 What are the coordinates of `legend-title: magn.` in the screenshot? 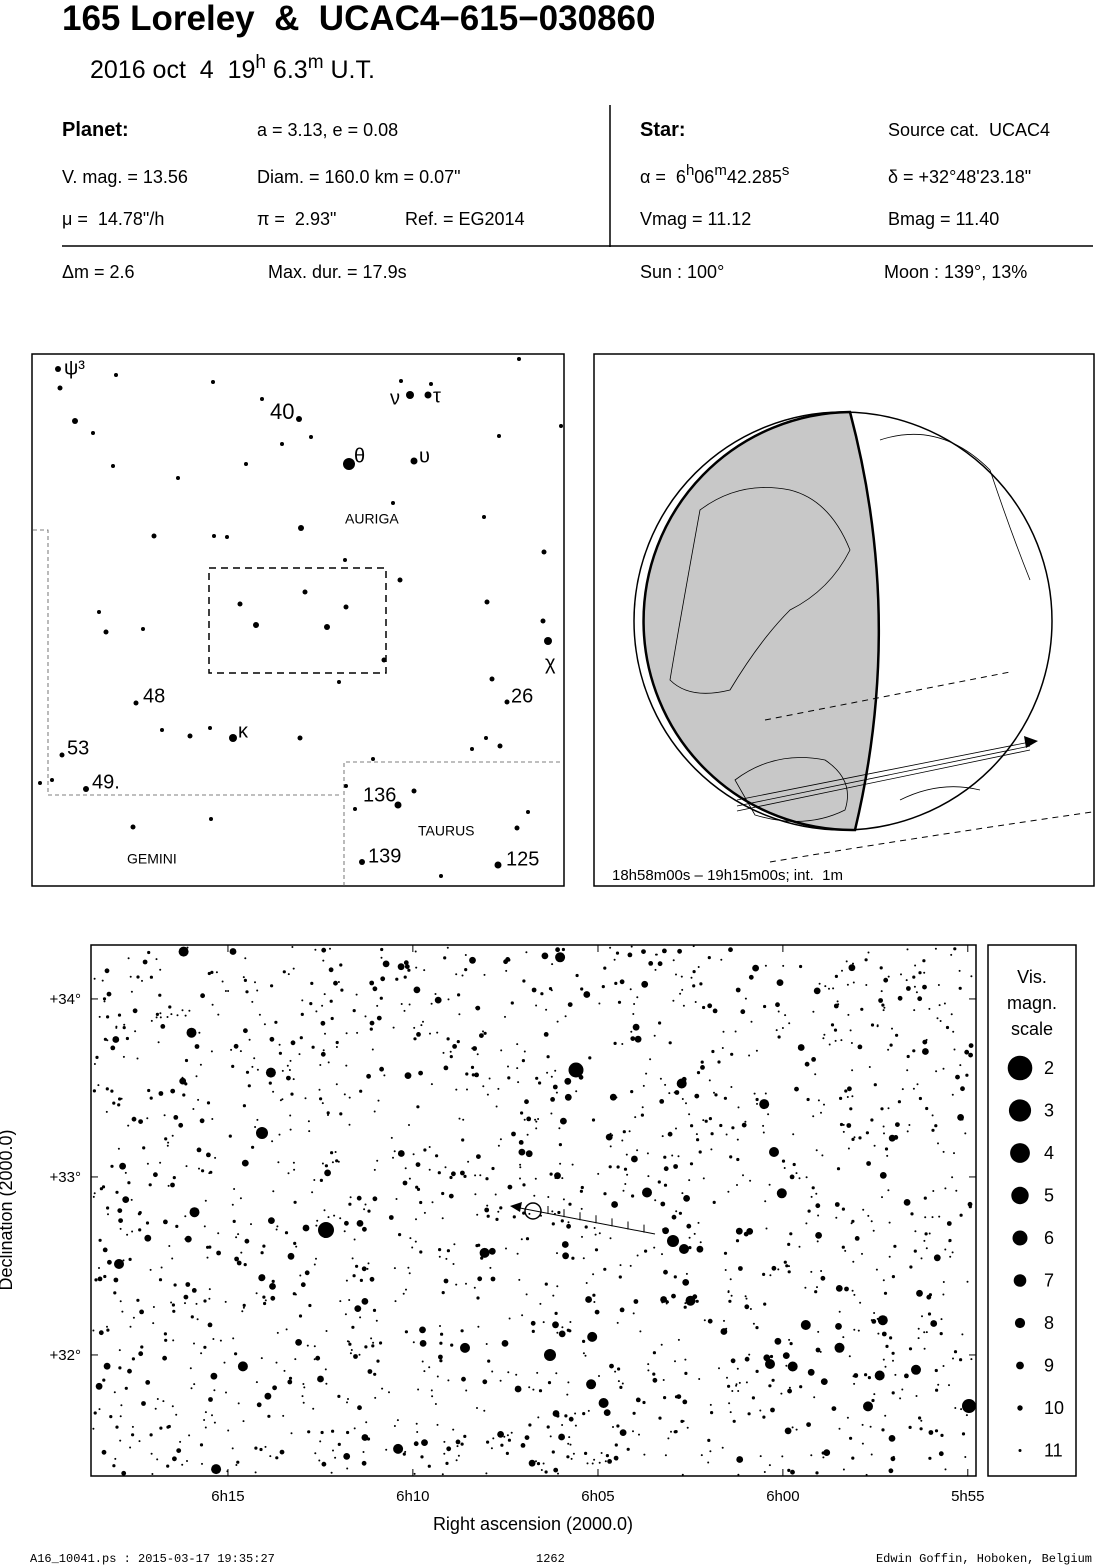 It's located at (1032, 1003).